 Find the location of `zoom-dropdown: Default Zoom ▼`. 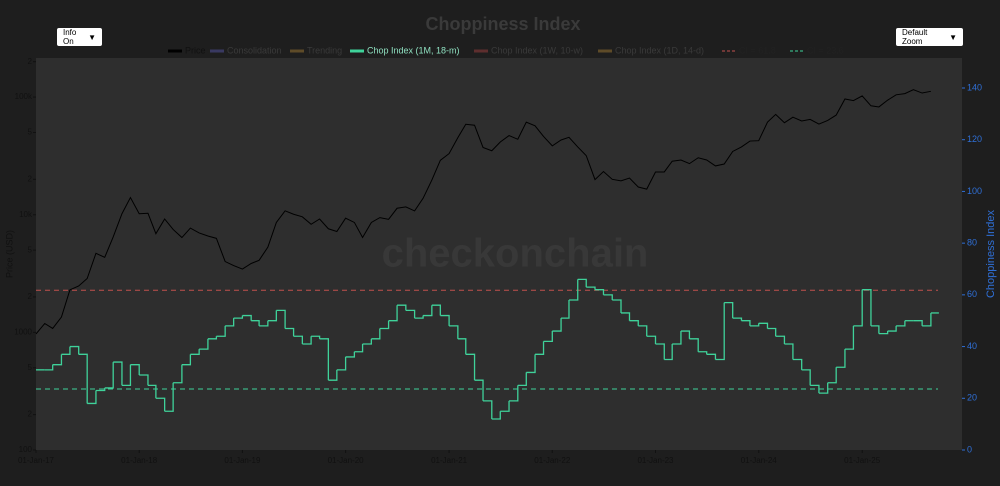

zoom-dropdown: Default Zoom ▼ is located at coordinates (929, 37).